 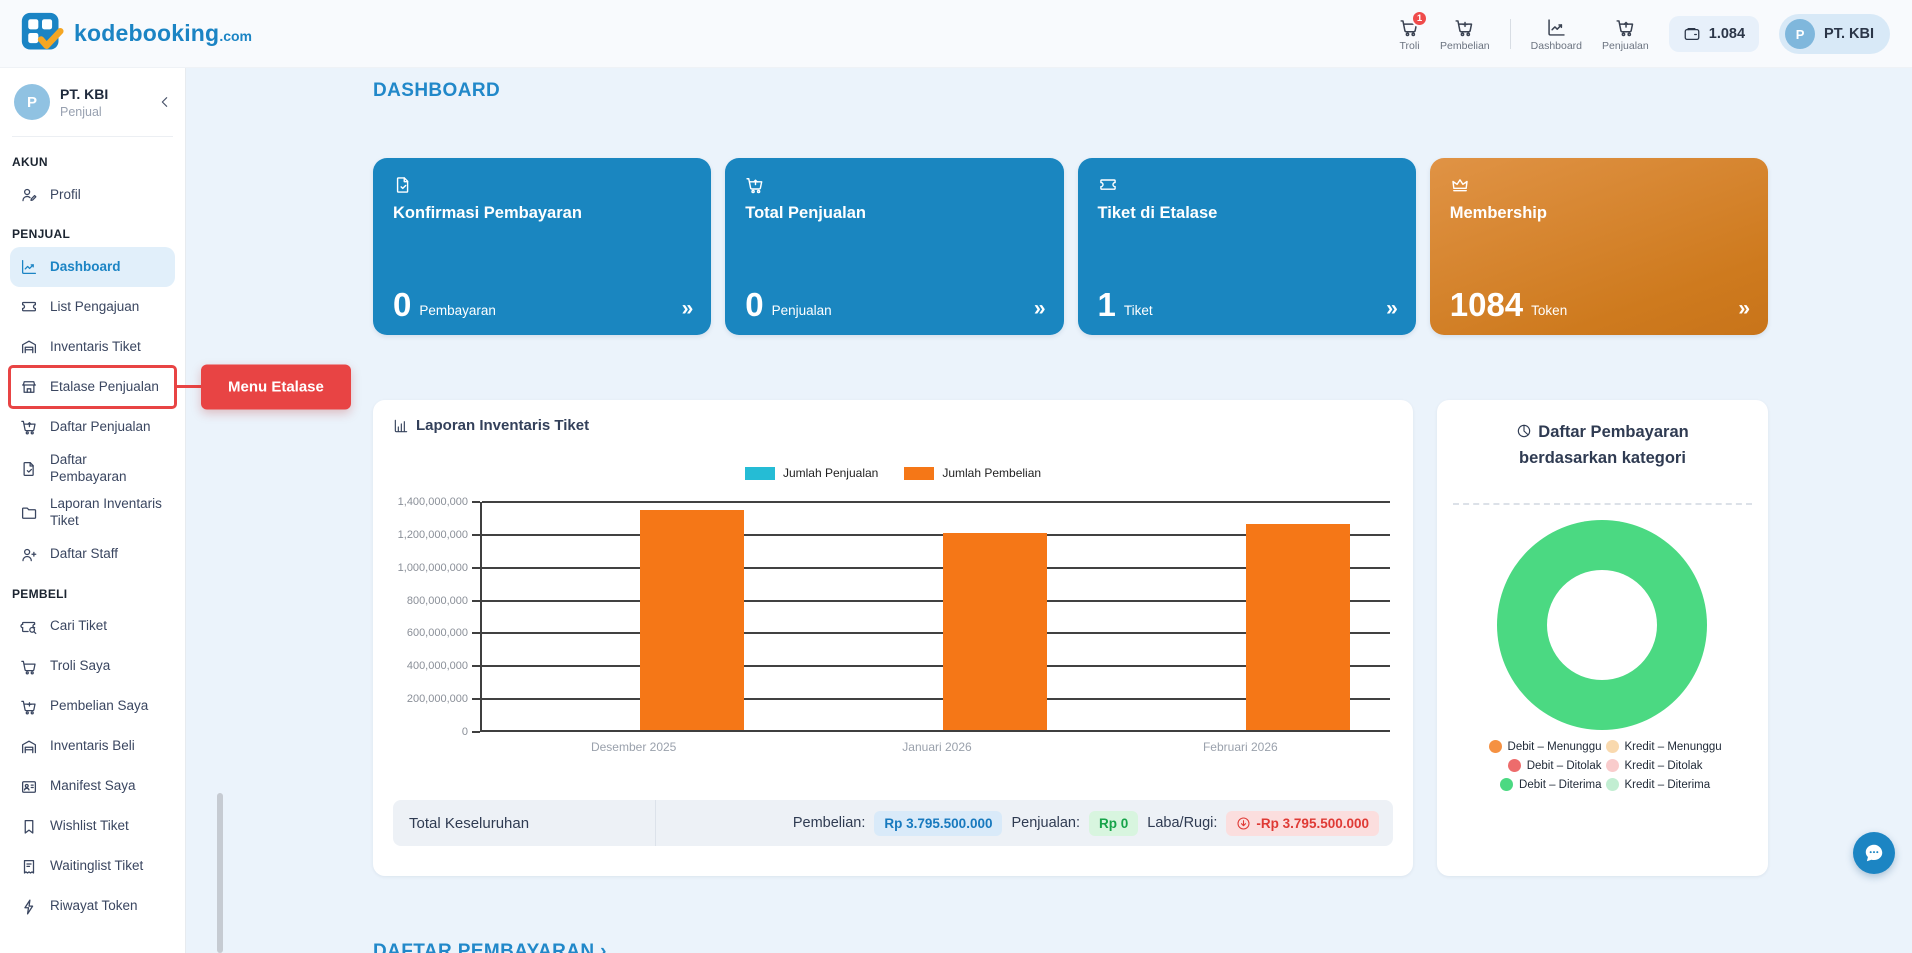 What do you see at coordinates (1046, 823) in the screenshot?
I see `penjualan-label: Penjualan:` at bounding box center [1046, 823].